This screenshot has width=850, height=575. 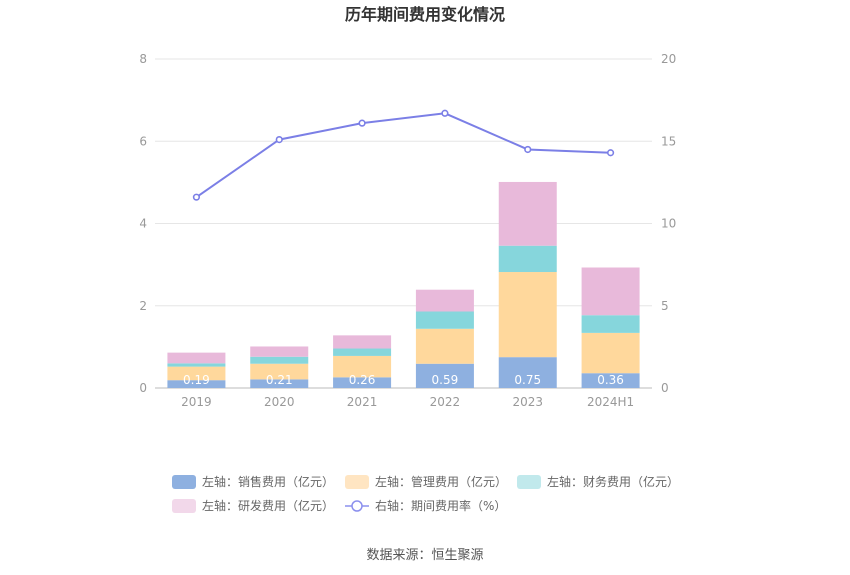 What do you see at coordinates (279, 402) in the screenshot?
I see `x-tick-label: 2020` at bounding box center [279, 402].